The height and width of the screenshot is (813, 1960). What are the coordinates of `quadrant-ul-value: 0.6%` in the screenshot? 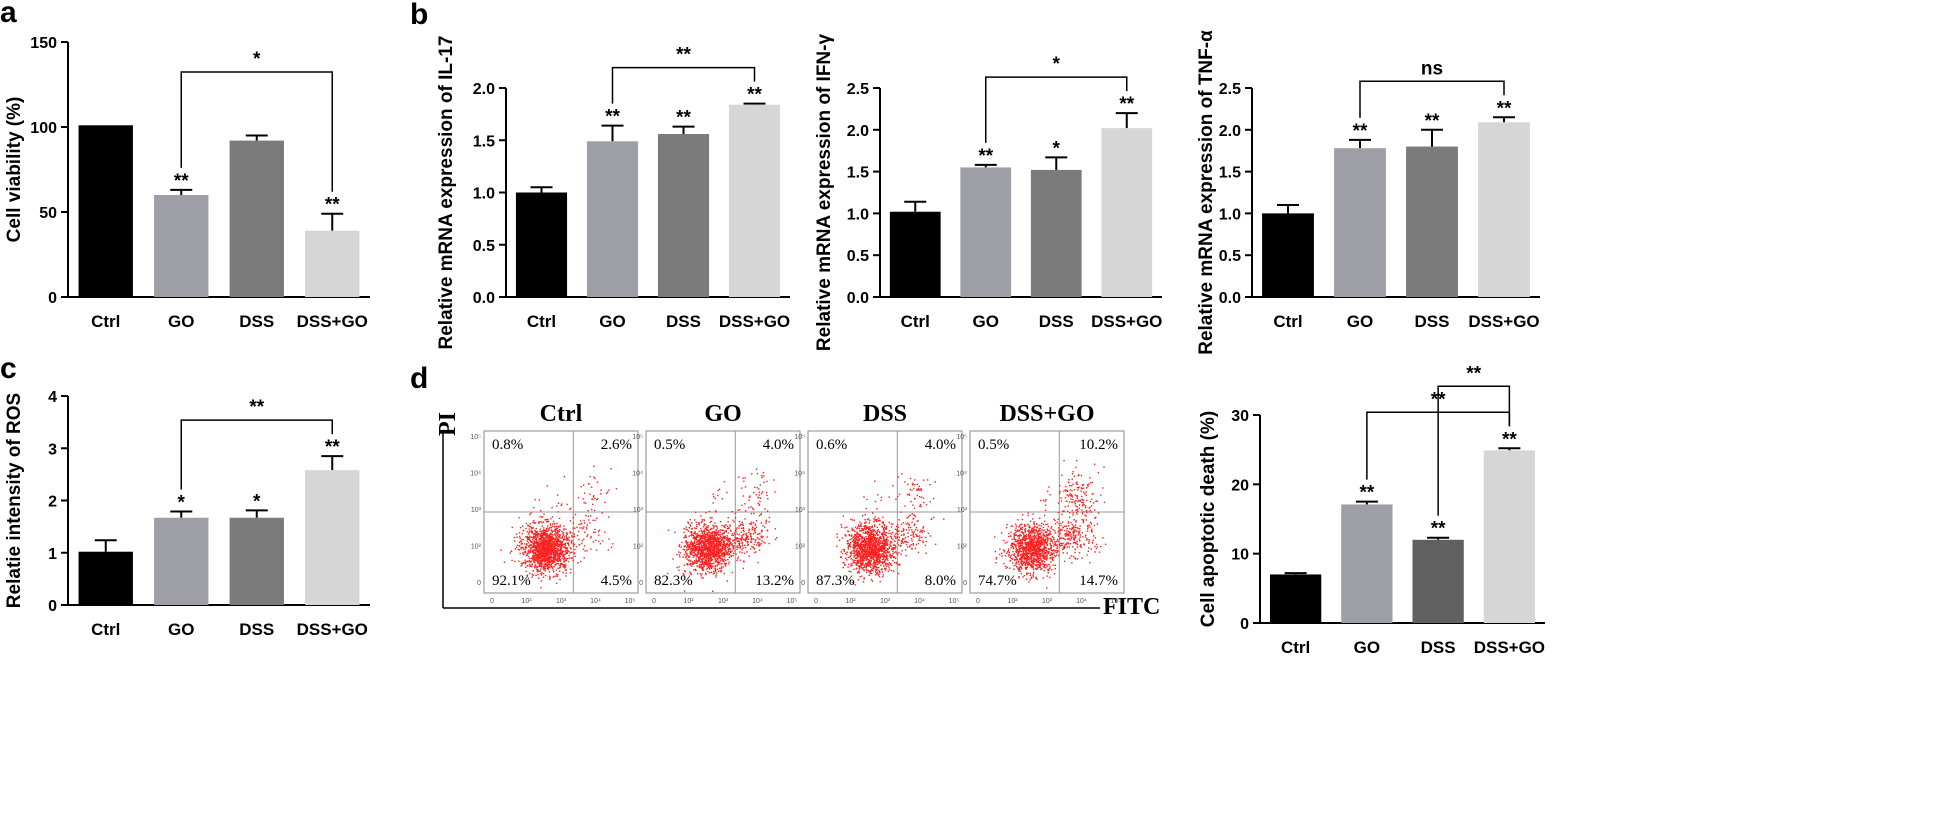 It's located at (831, 445).